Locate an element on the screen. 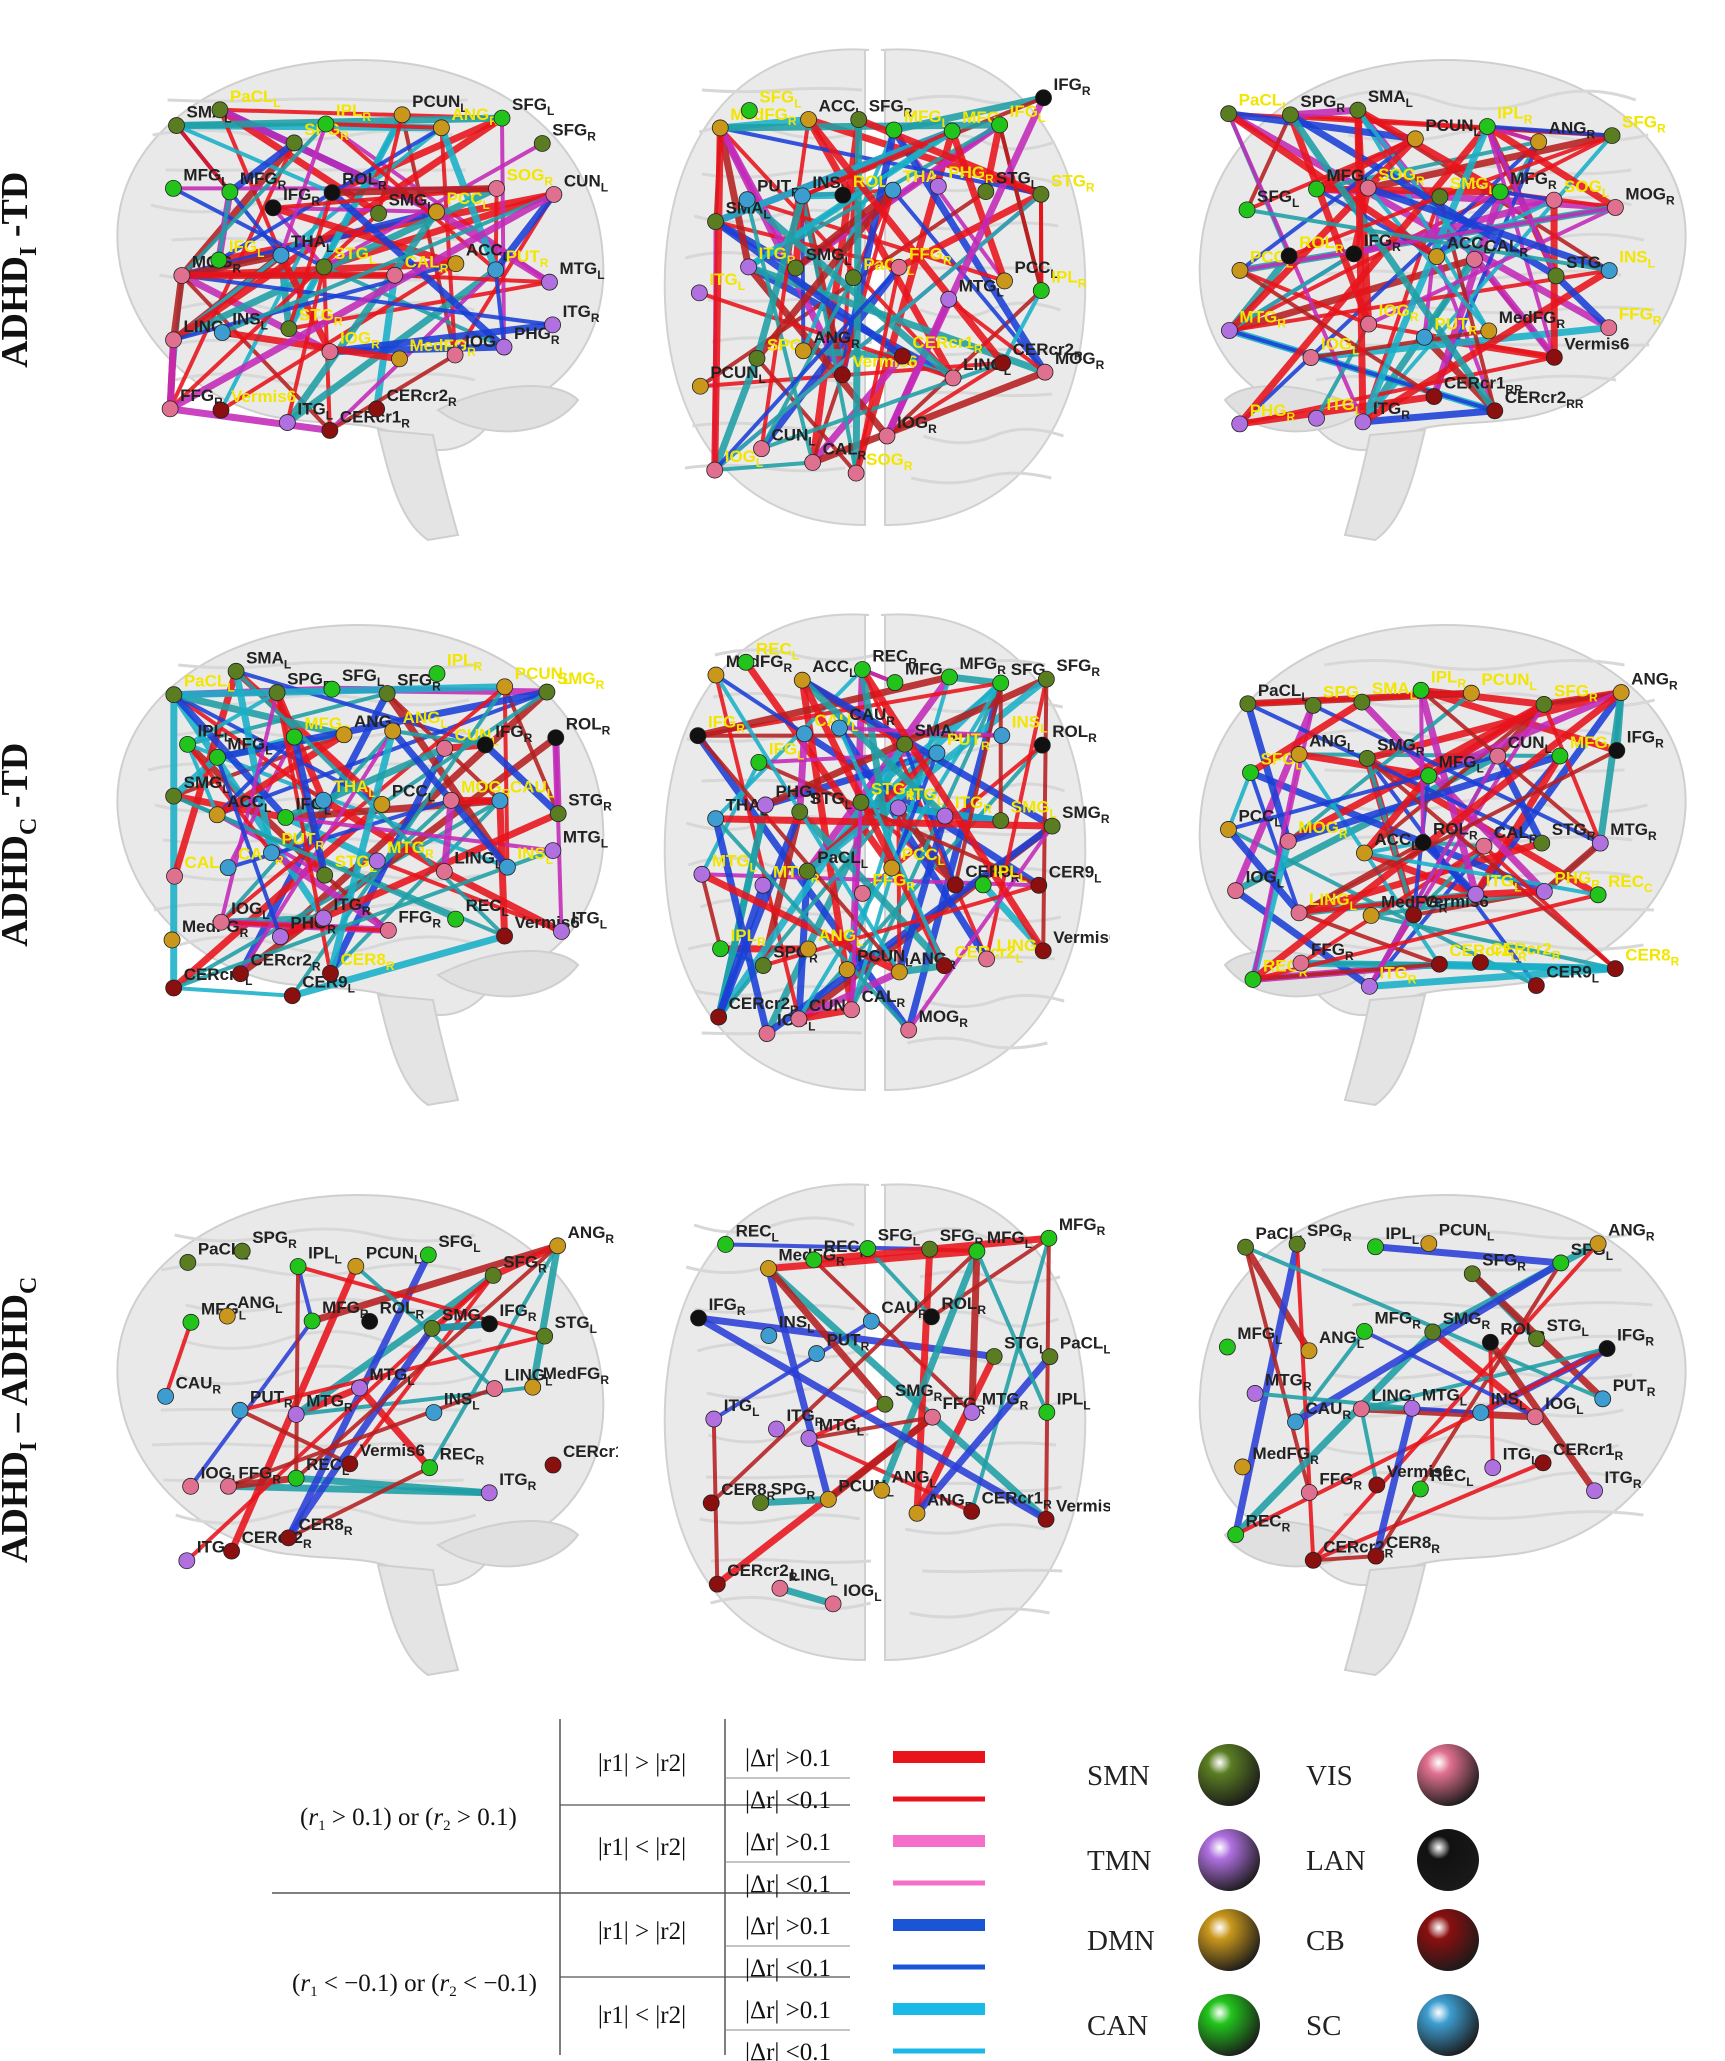 This screenshot has width=1725, height=2061. connection-edges is located at coordinates (362, 270).